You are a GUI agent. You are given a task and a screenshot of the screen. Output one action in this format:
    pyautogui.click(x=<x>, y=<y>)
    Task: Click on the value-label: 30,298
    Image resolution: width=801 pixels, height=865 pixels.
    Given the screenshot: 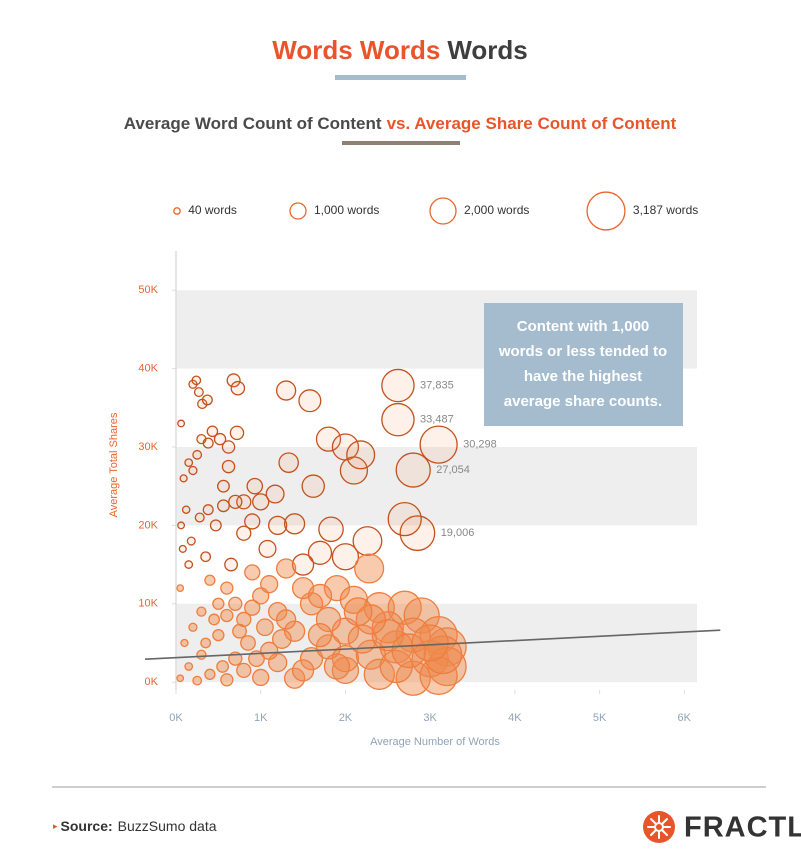 What is the action you would take?
    pyautogui.click(x=480, y=445)
    